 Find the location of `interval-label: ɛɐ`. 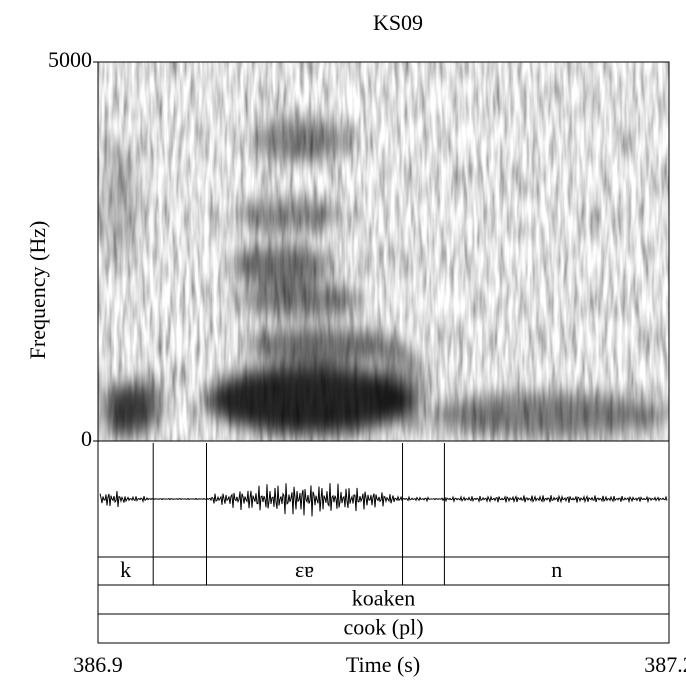

interval-label: ɛɐ is located at coordinates (304, 569).